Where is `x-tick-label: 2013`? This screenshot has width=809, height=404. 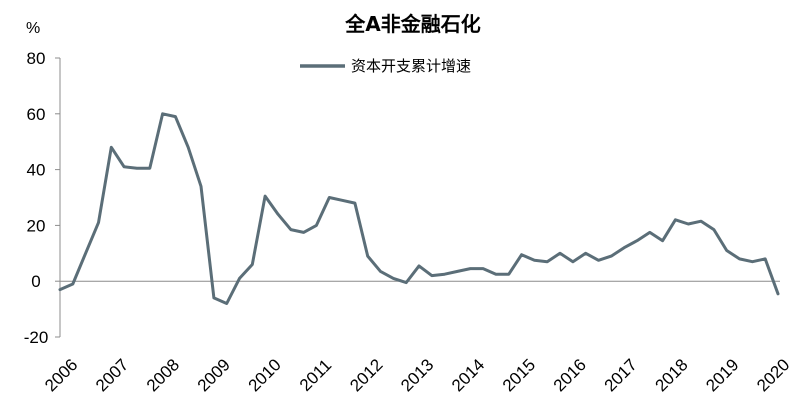 x-tick-label: 2013 is located at coordinates (417, 375).